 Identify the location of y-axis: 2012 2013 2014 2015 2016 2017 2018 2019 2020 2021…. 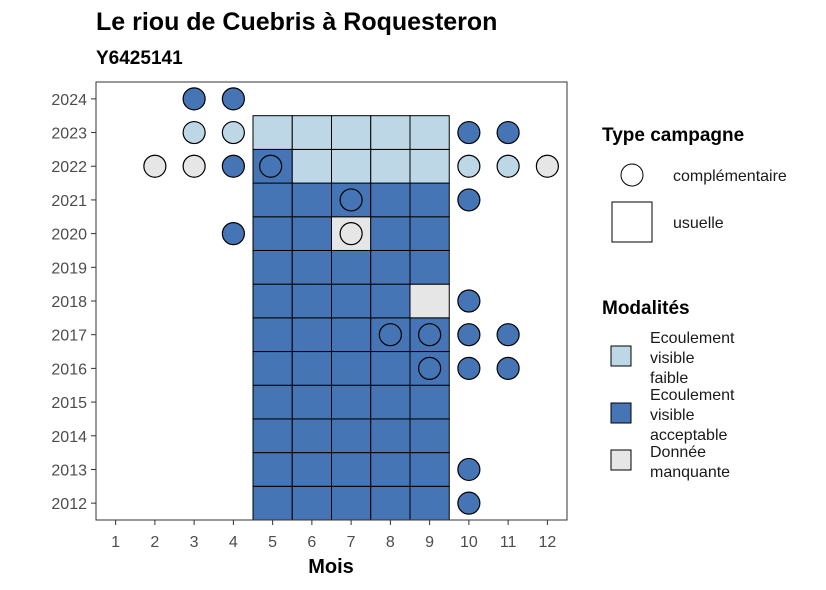
(73, 302).